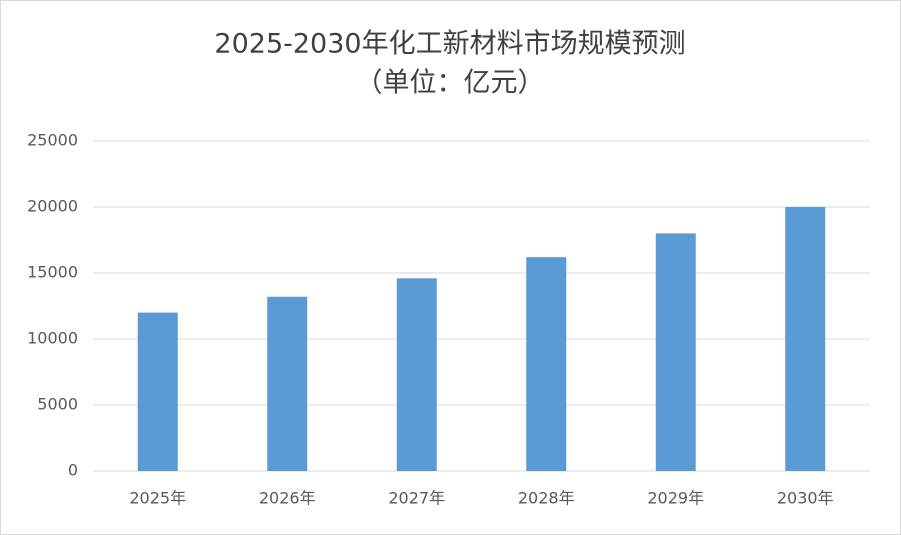 The height and width of the screenshot is (535, 901). Describe the element at coordinates (52, 338) in the screenshot. I see `y-tick-label: 10000` at that location.